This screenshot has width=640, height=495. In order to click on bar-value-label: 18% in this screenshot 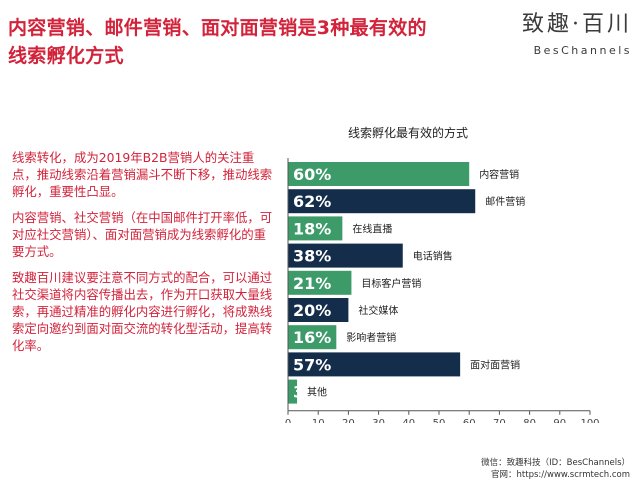, I will do `click(312, 228)`.